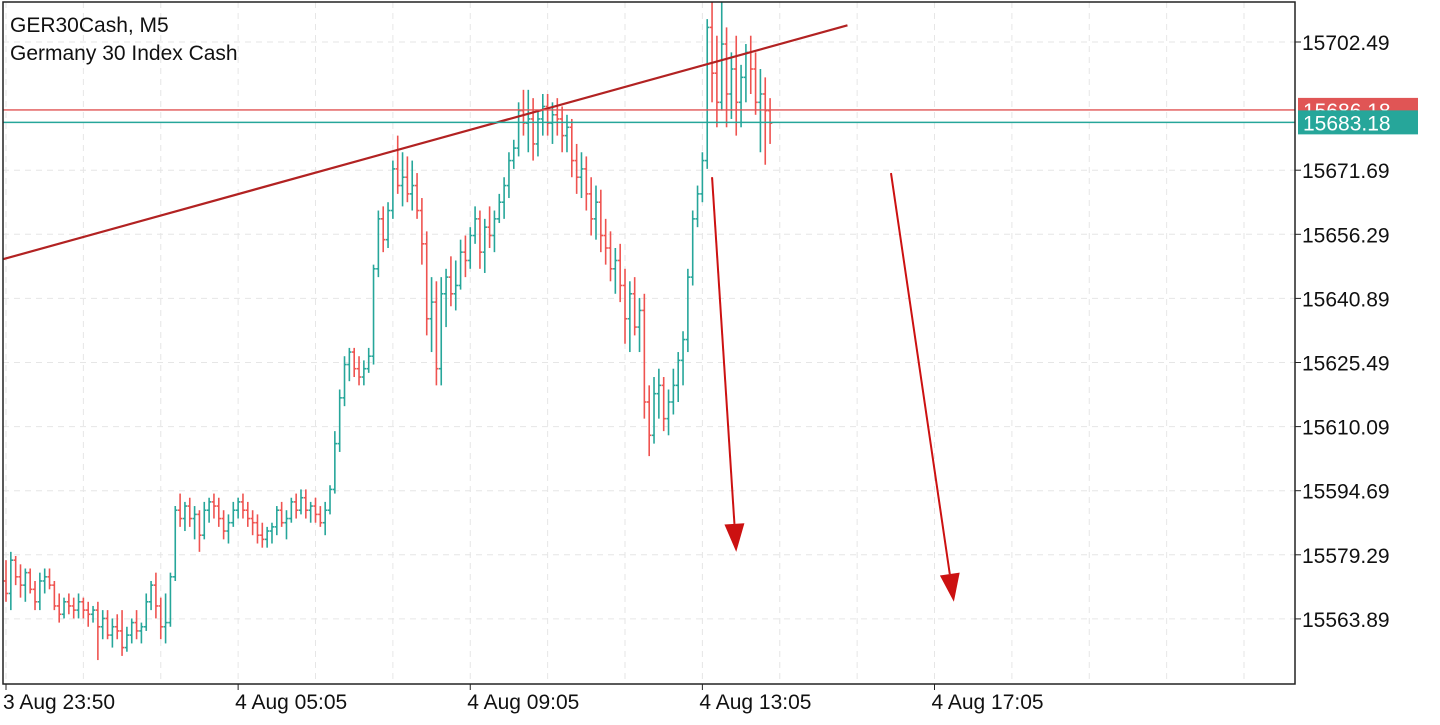  Describe the element at coordinates (920, 373) in the screenshot. I see `arrow-shaft` at that location.